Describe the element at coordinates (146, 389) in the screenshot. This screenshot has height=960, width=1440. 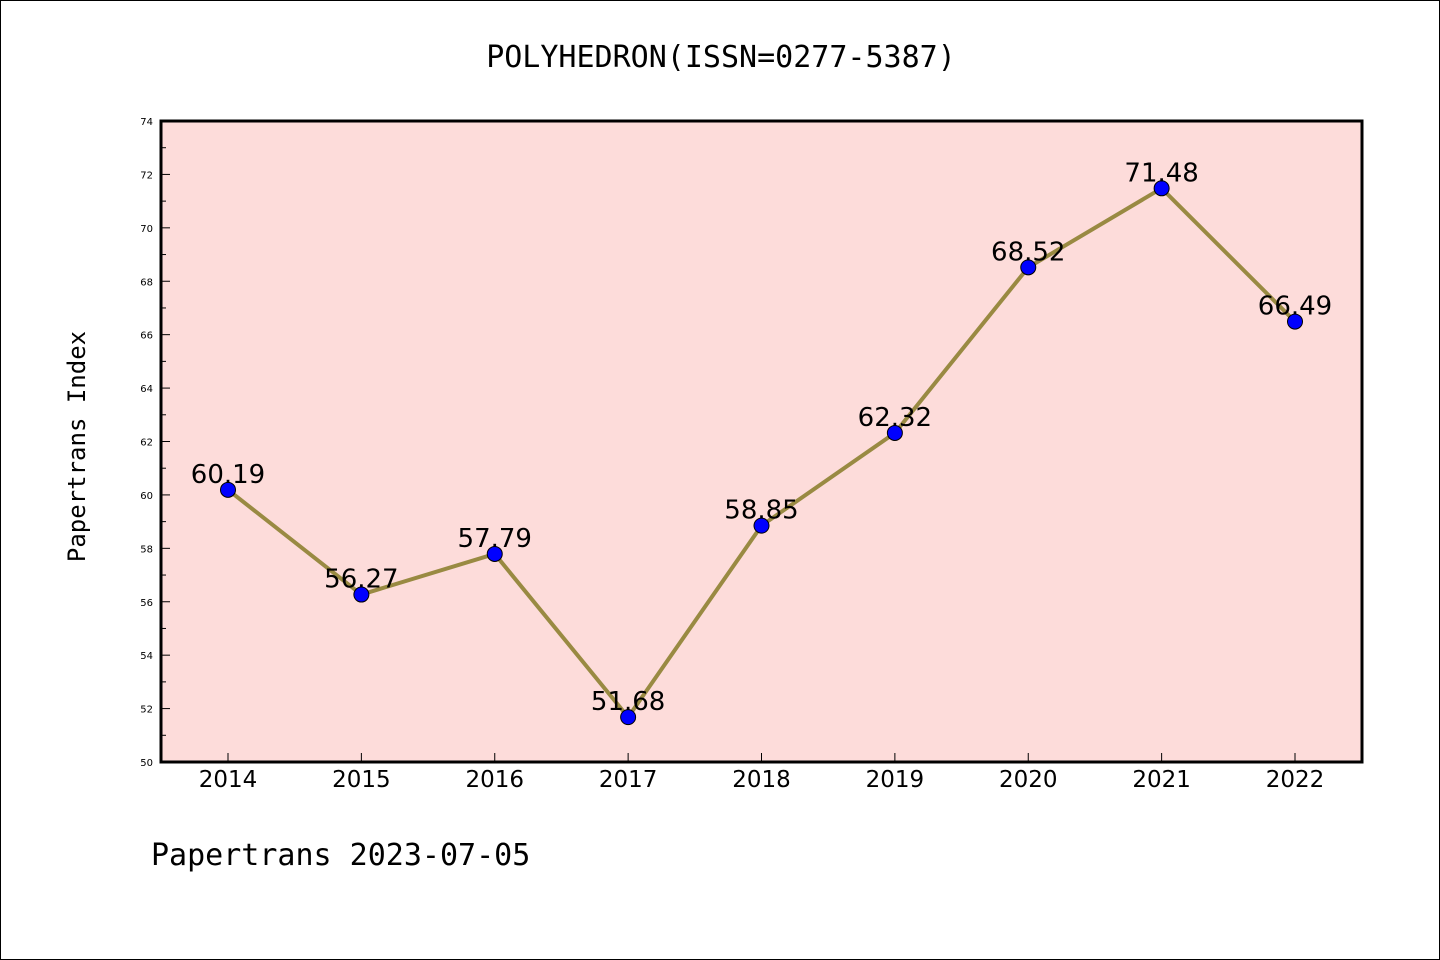
I see `y-tick-label: 64` at that location.